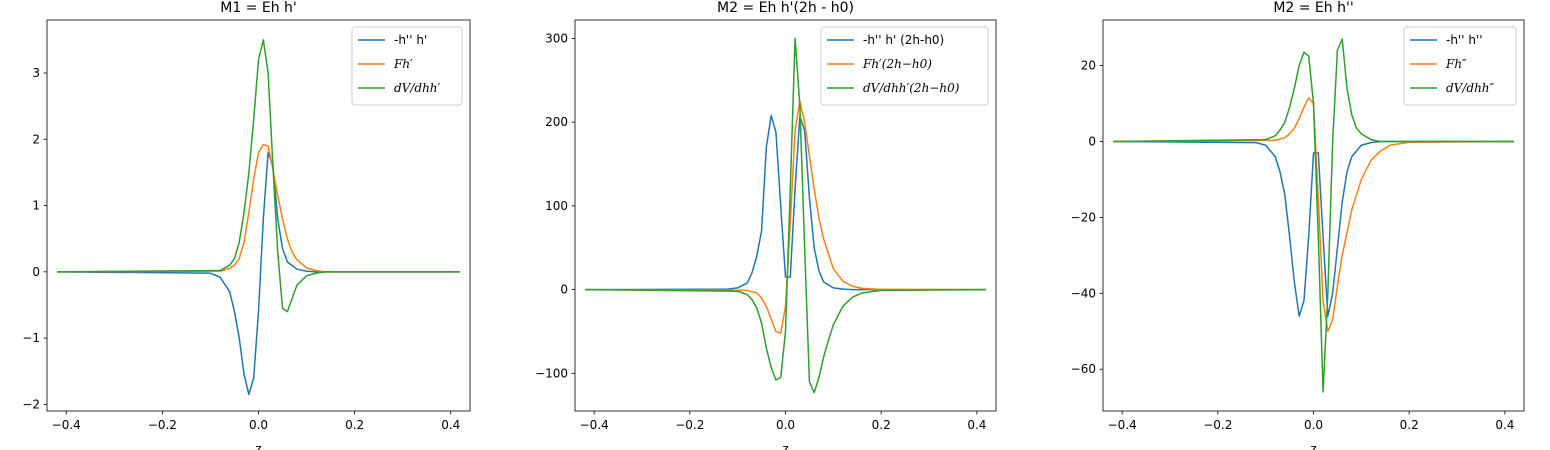 Image resolution: width=1550 pixels, height=450 pixels. What do you see at coordinates (31, 404) in the screenshot?
I see `y-tick-label: −2` at bounding box center [31, 404].